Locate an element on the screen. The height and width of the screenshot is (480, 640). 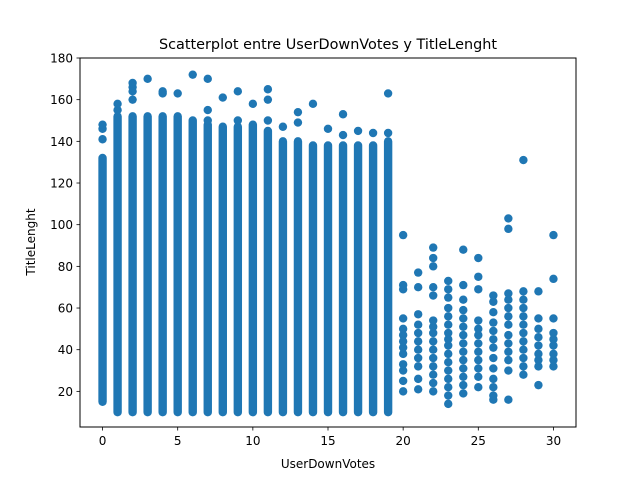
x-tick-label: 15 is located at coordinates (327, 441).